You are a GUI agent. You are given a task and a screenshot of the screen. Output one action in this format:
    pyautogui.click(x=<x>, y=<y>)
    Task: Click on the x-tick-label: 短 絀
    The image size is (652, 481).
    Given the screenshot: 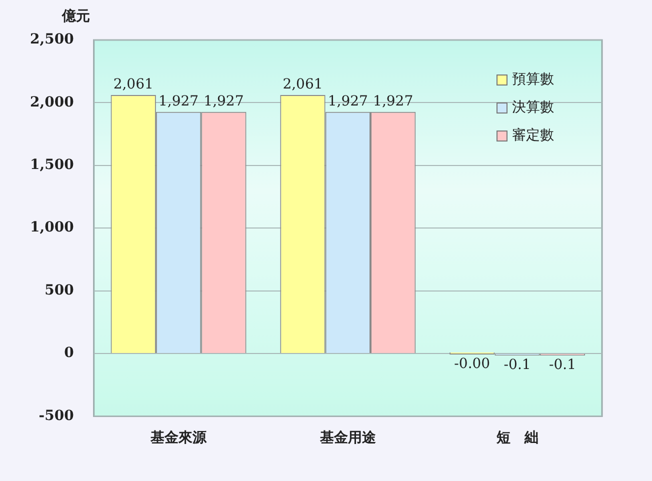 What is the action you would take?
    pyautogui.click(x=516, y=438)
    